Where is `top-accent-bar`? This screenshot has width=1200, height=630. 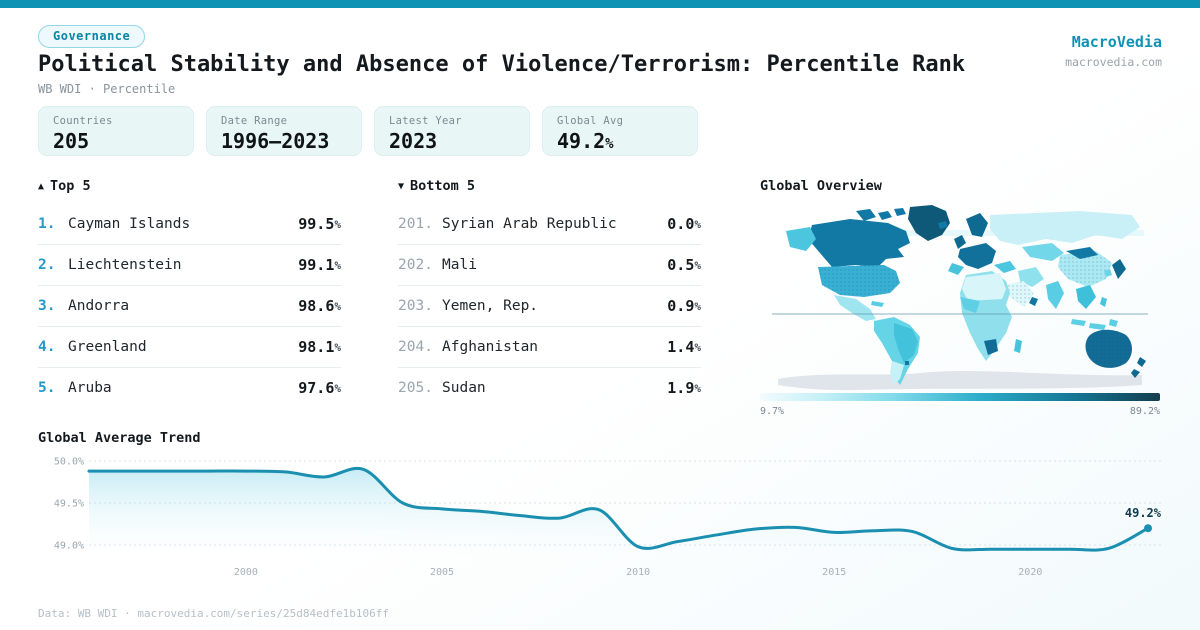
top-accent-bar is located at coordinates (600, 4).